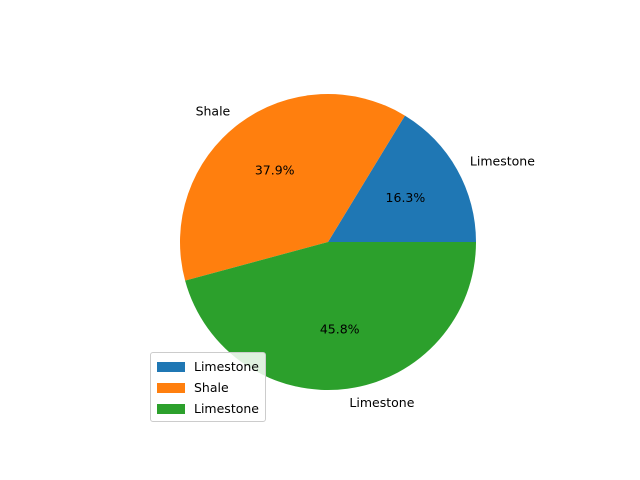  I want to click on slice-percent-label: 16.3%, so click(406, 197).